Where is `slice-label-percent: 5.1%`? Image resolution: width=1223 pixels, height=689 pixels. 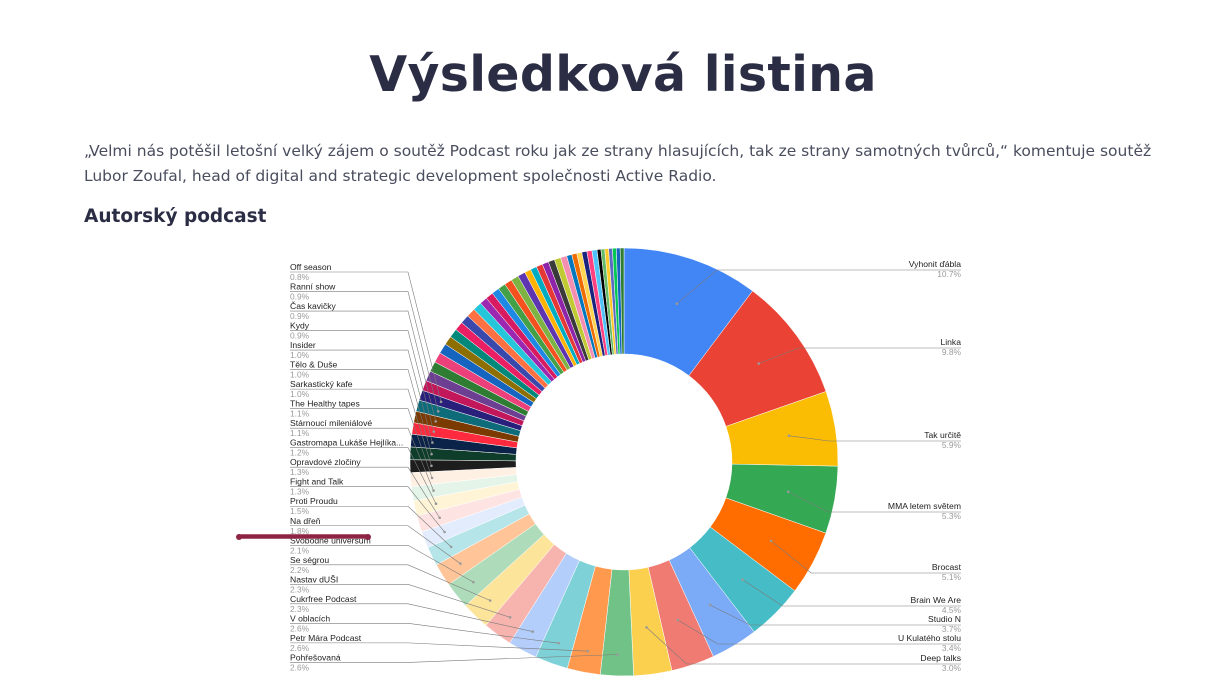
slice-label-percent: 5.1% is located at coordinates (952, 577).